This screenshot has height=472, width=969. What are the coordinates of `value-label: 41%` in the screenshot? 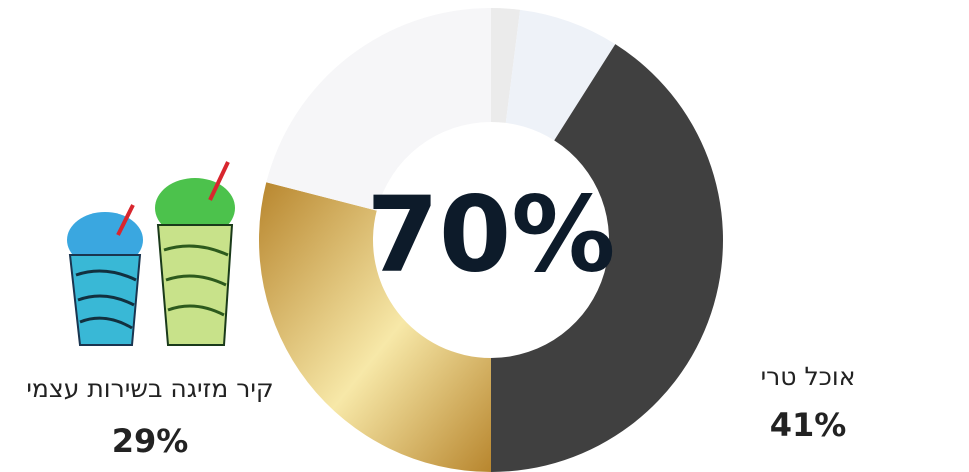 It's located at (808, 425).